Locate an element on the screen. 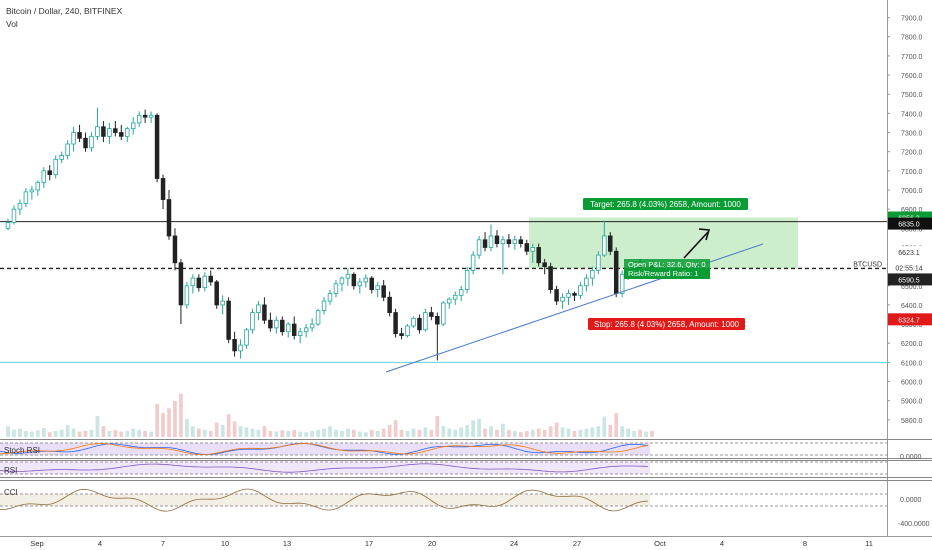 This screenshot has width=932, height=550. arrow-shaft is located at coordinates (696, 245).